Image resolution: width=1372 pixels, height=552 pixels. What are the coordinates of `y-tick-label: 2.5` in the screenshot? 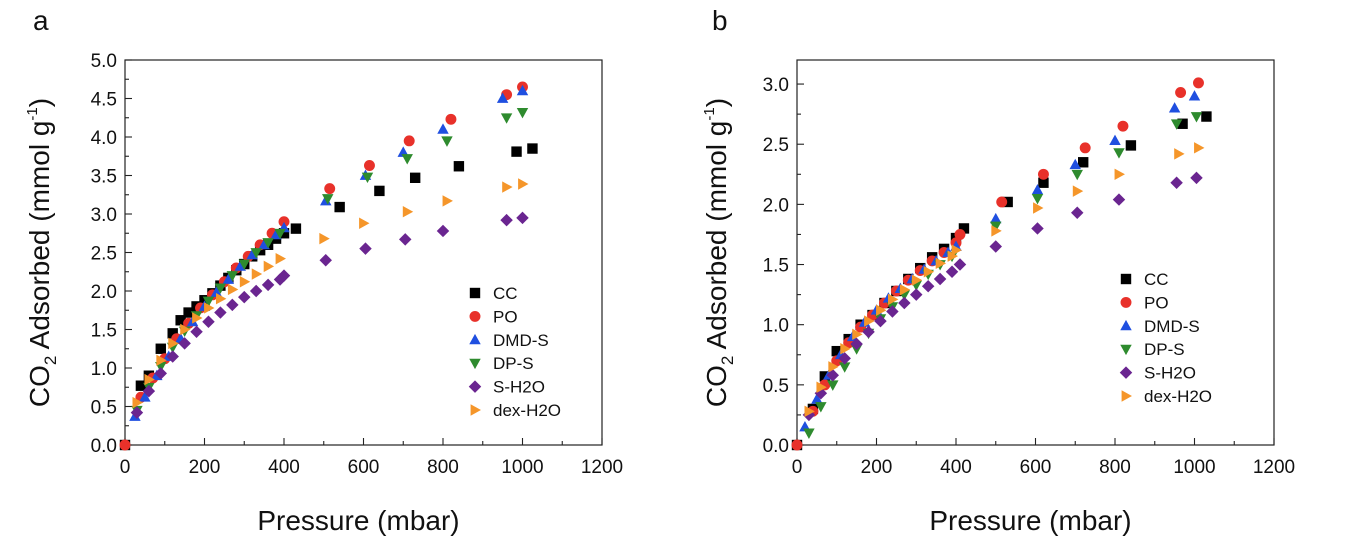 It's located at (104, 254).